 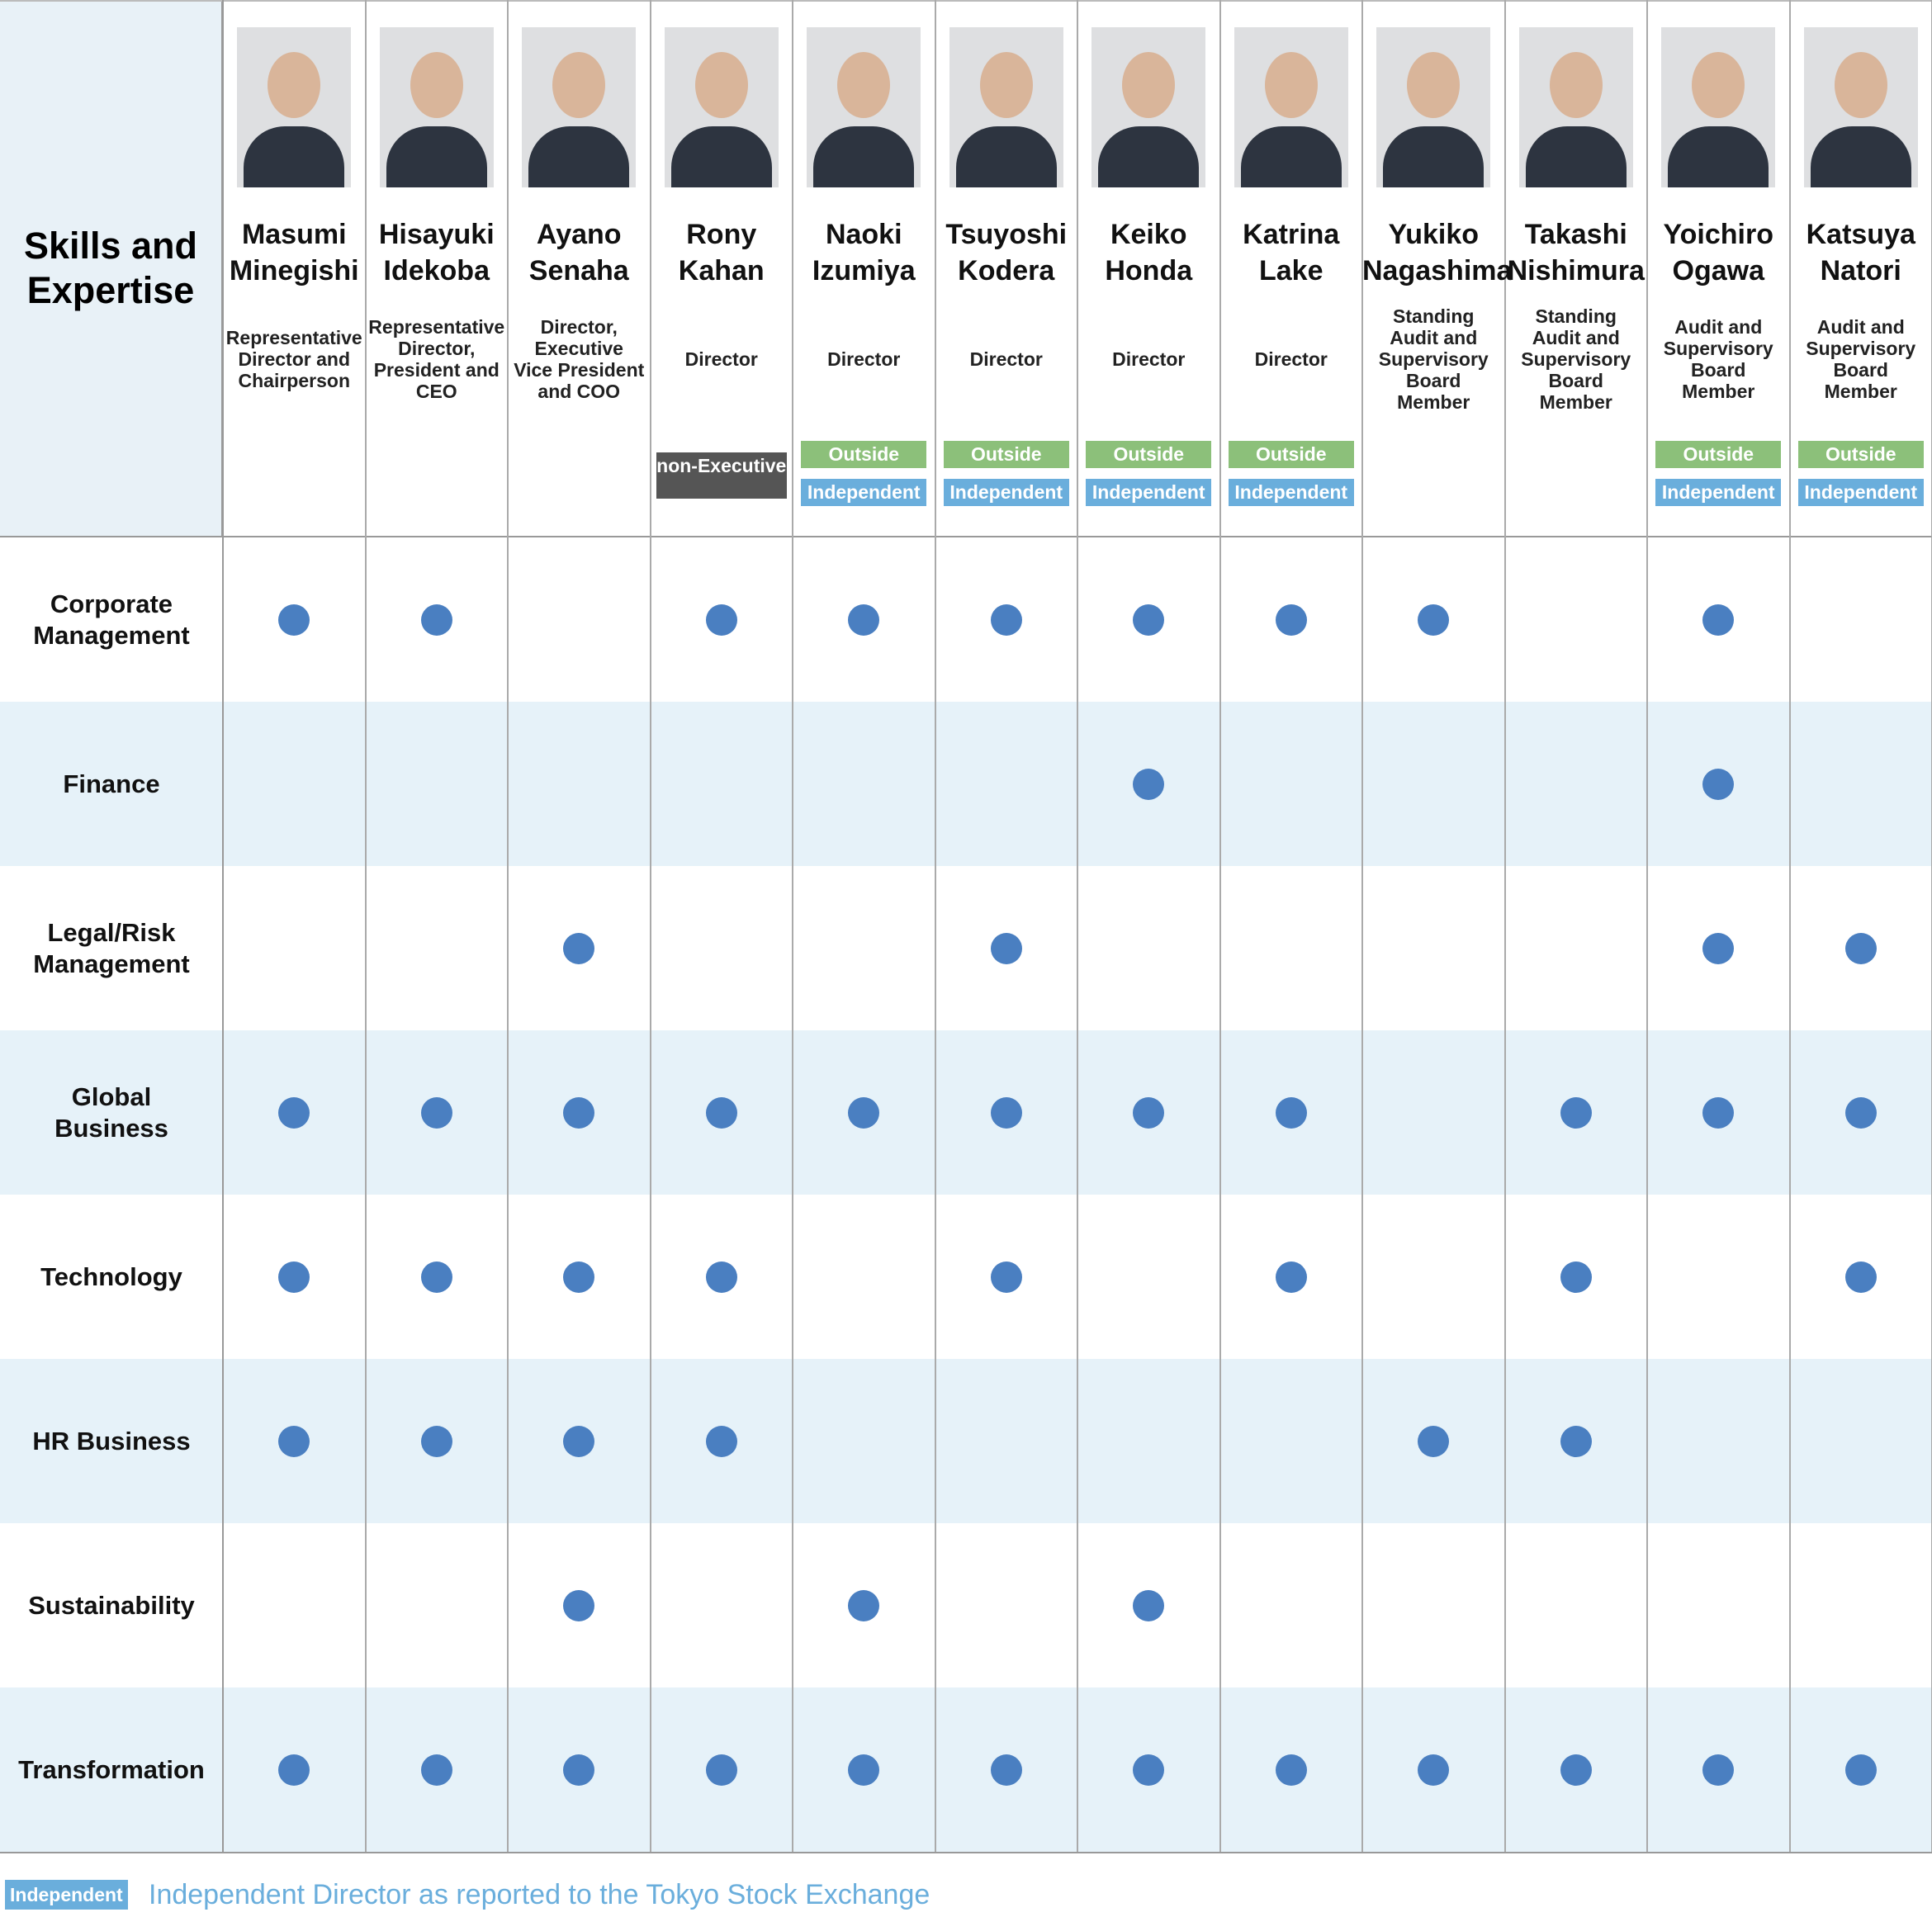 What do you see at coordinates (223, 926) in the screenshot?
I see `first-column-line` at bounding box center [223, 926].